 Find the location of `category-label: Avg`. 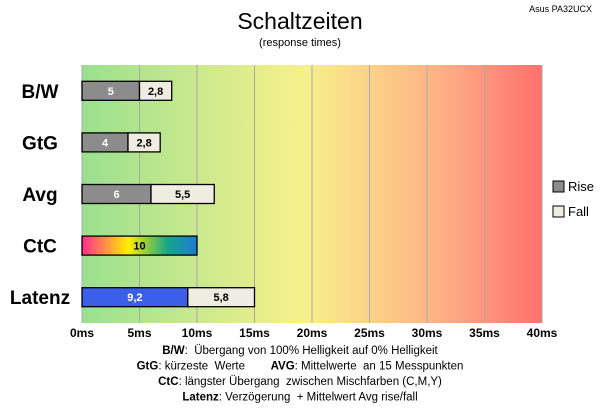

category-label: Avg is located at coordinates (39, 195).